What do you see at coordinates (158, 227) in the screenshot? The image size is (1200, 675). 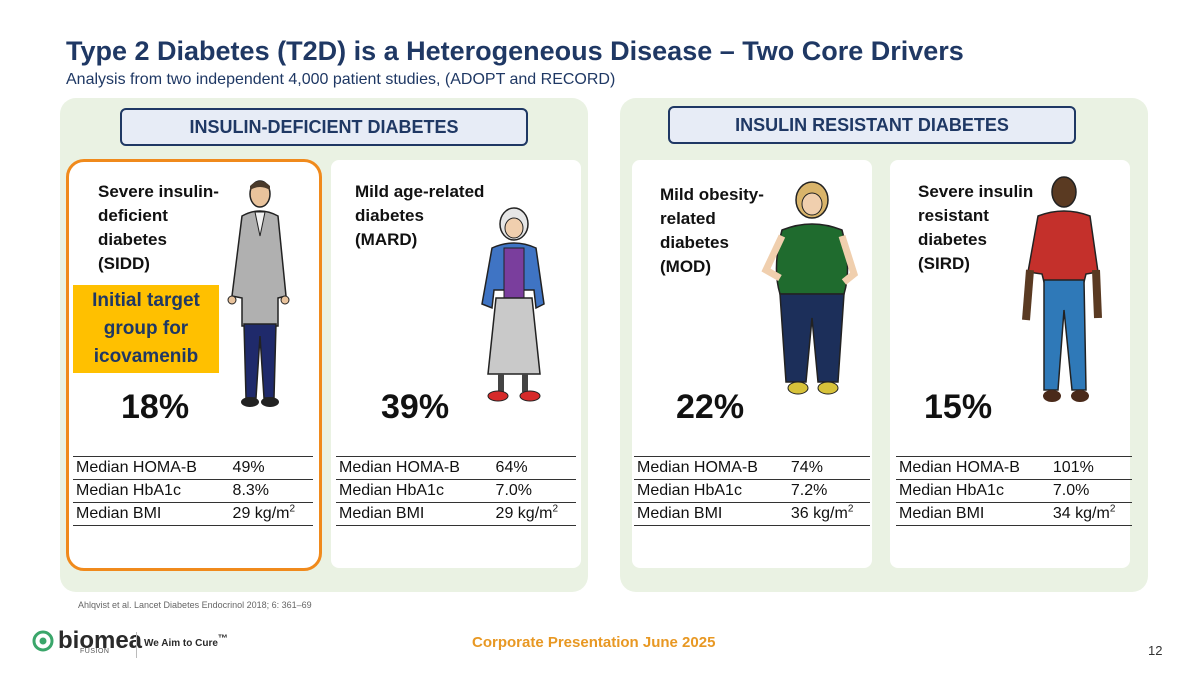 I see `subtype-name-sidd: Severe insulin-deficient diabetes (SIDD)` at bounding box center [158, 227].